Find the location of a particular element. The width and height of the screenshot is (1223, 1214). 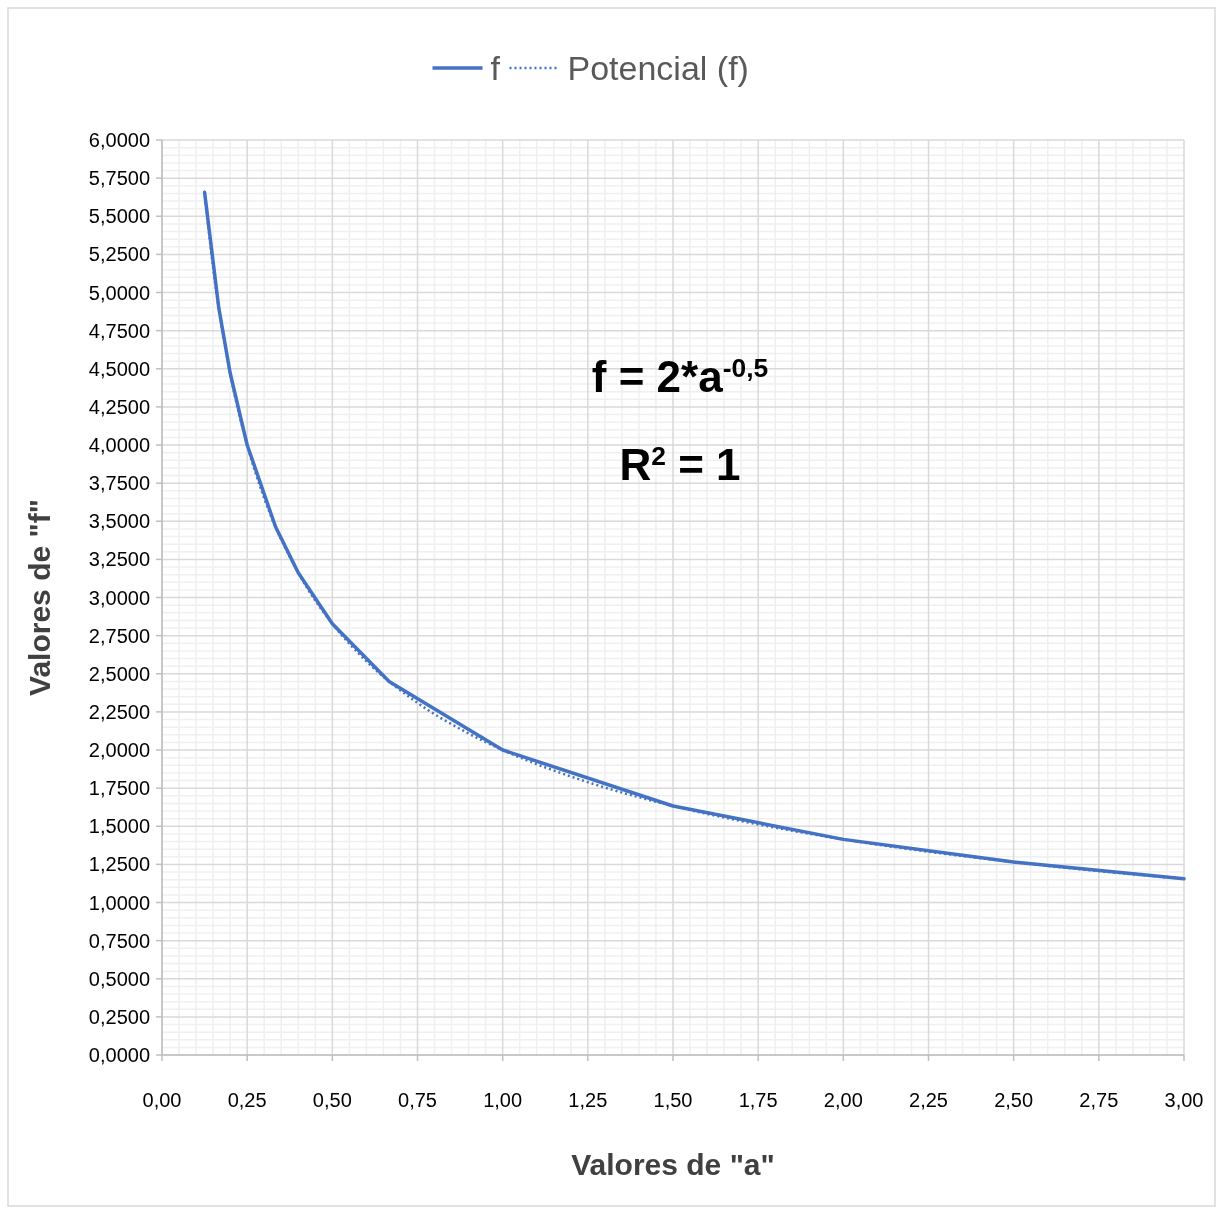

x-tick-label: 2,00 is located at coordinates (843, 1100).